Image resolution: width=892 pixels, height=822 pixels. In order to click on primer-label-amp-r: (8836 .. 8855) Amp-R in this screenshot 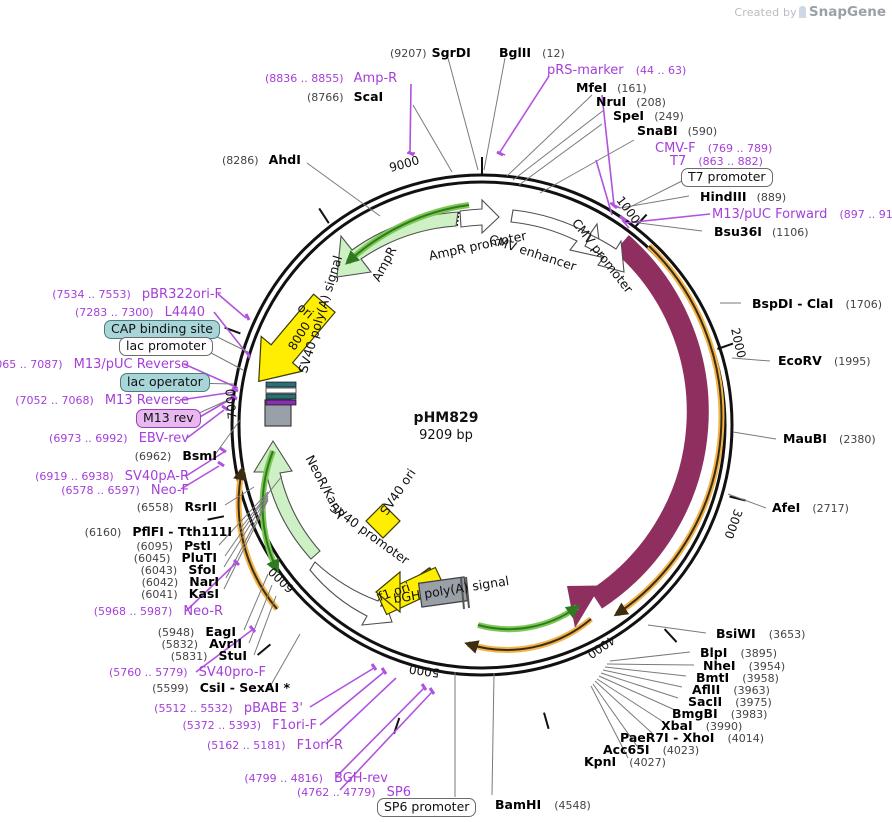, I will do `click(331, 77)`.